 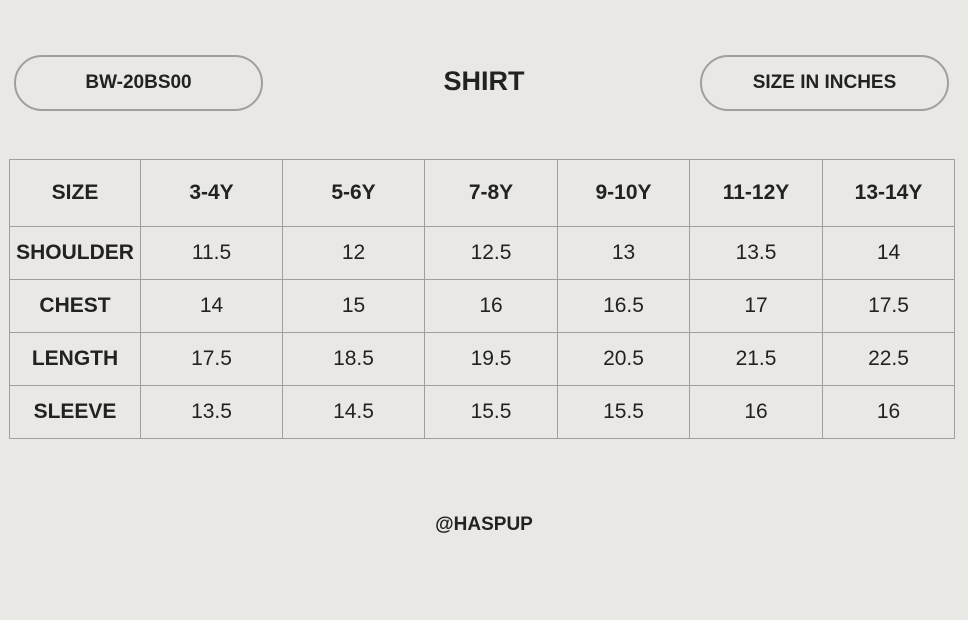 What do you see at coordinates (756, 193) in the screenshot?
I see `column-header: 11-12Y` at bounding box center [756, 193].